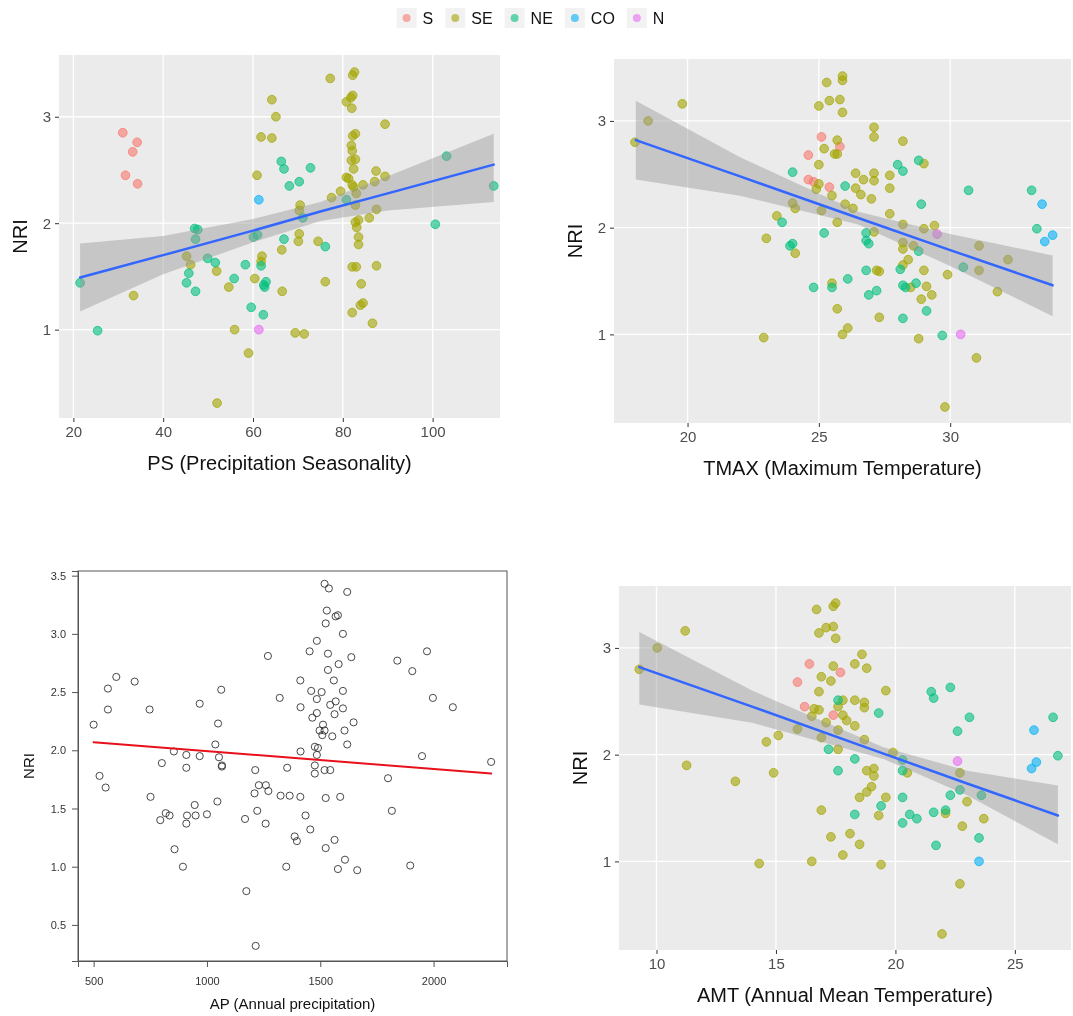 Image resolution: width=1073 pixels, height=1016 pixels. I want to click on x-tick-label: 80, so click(343, 431).